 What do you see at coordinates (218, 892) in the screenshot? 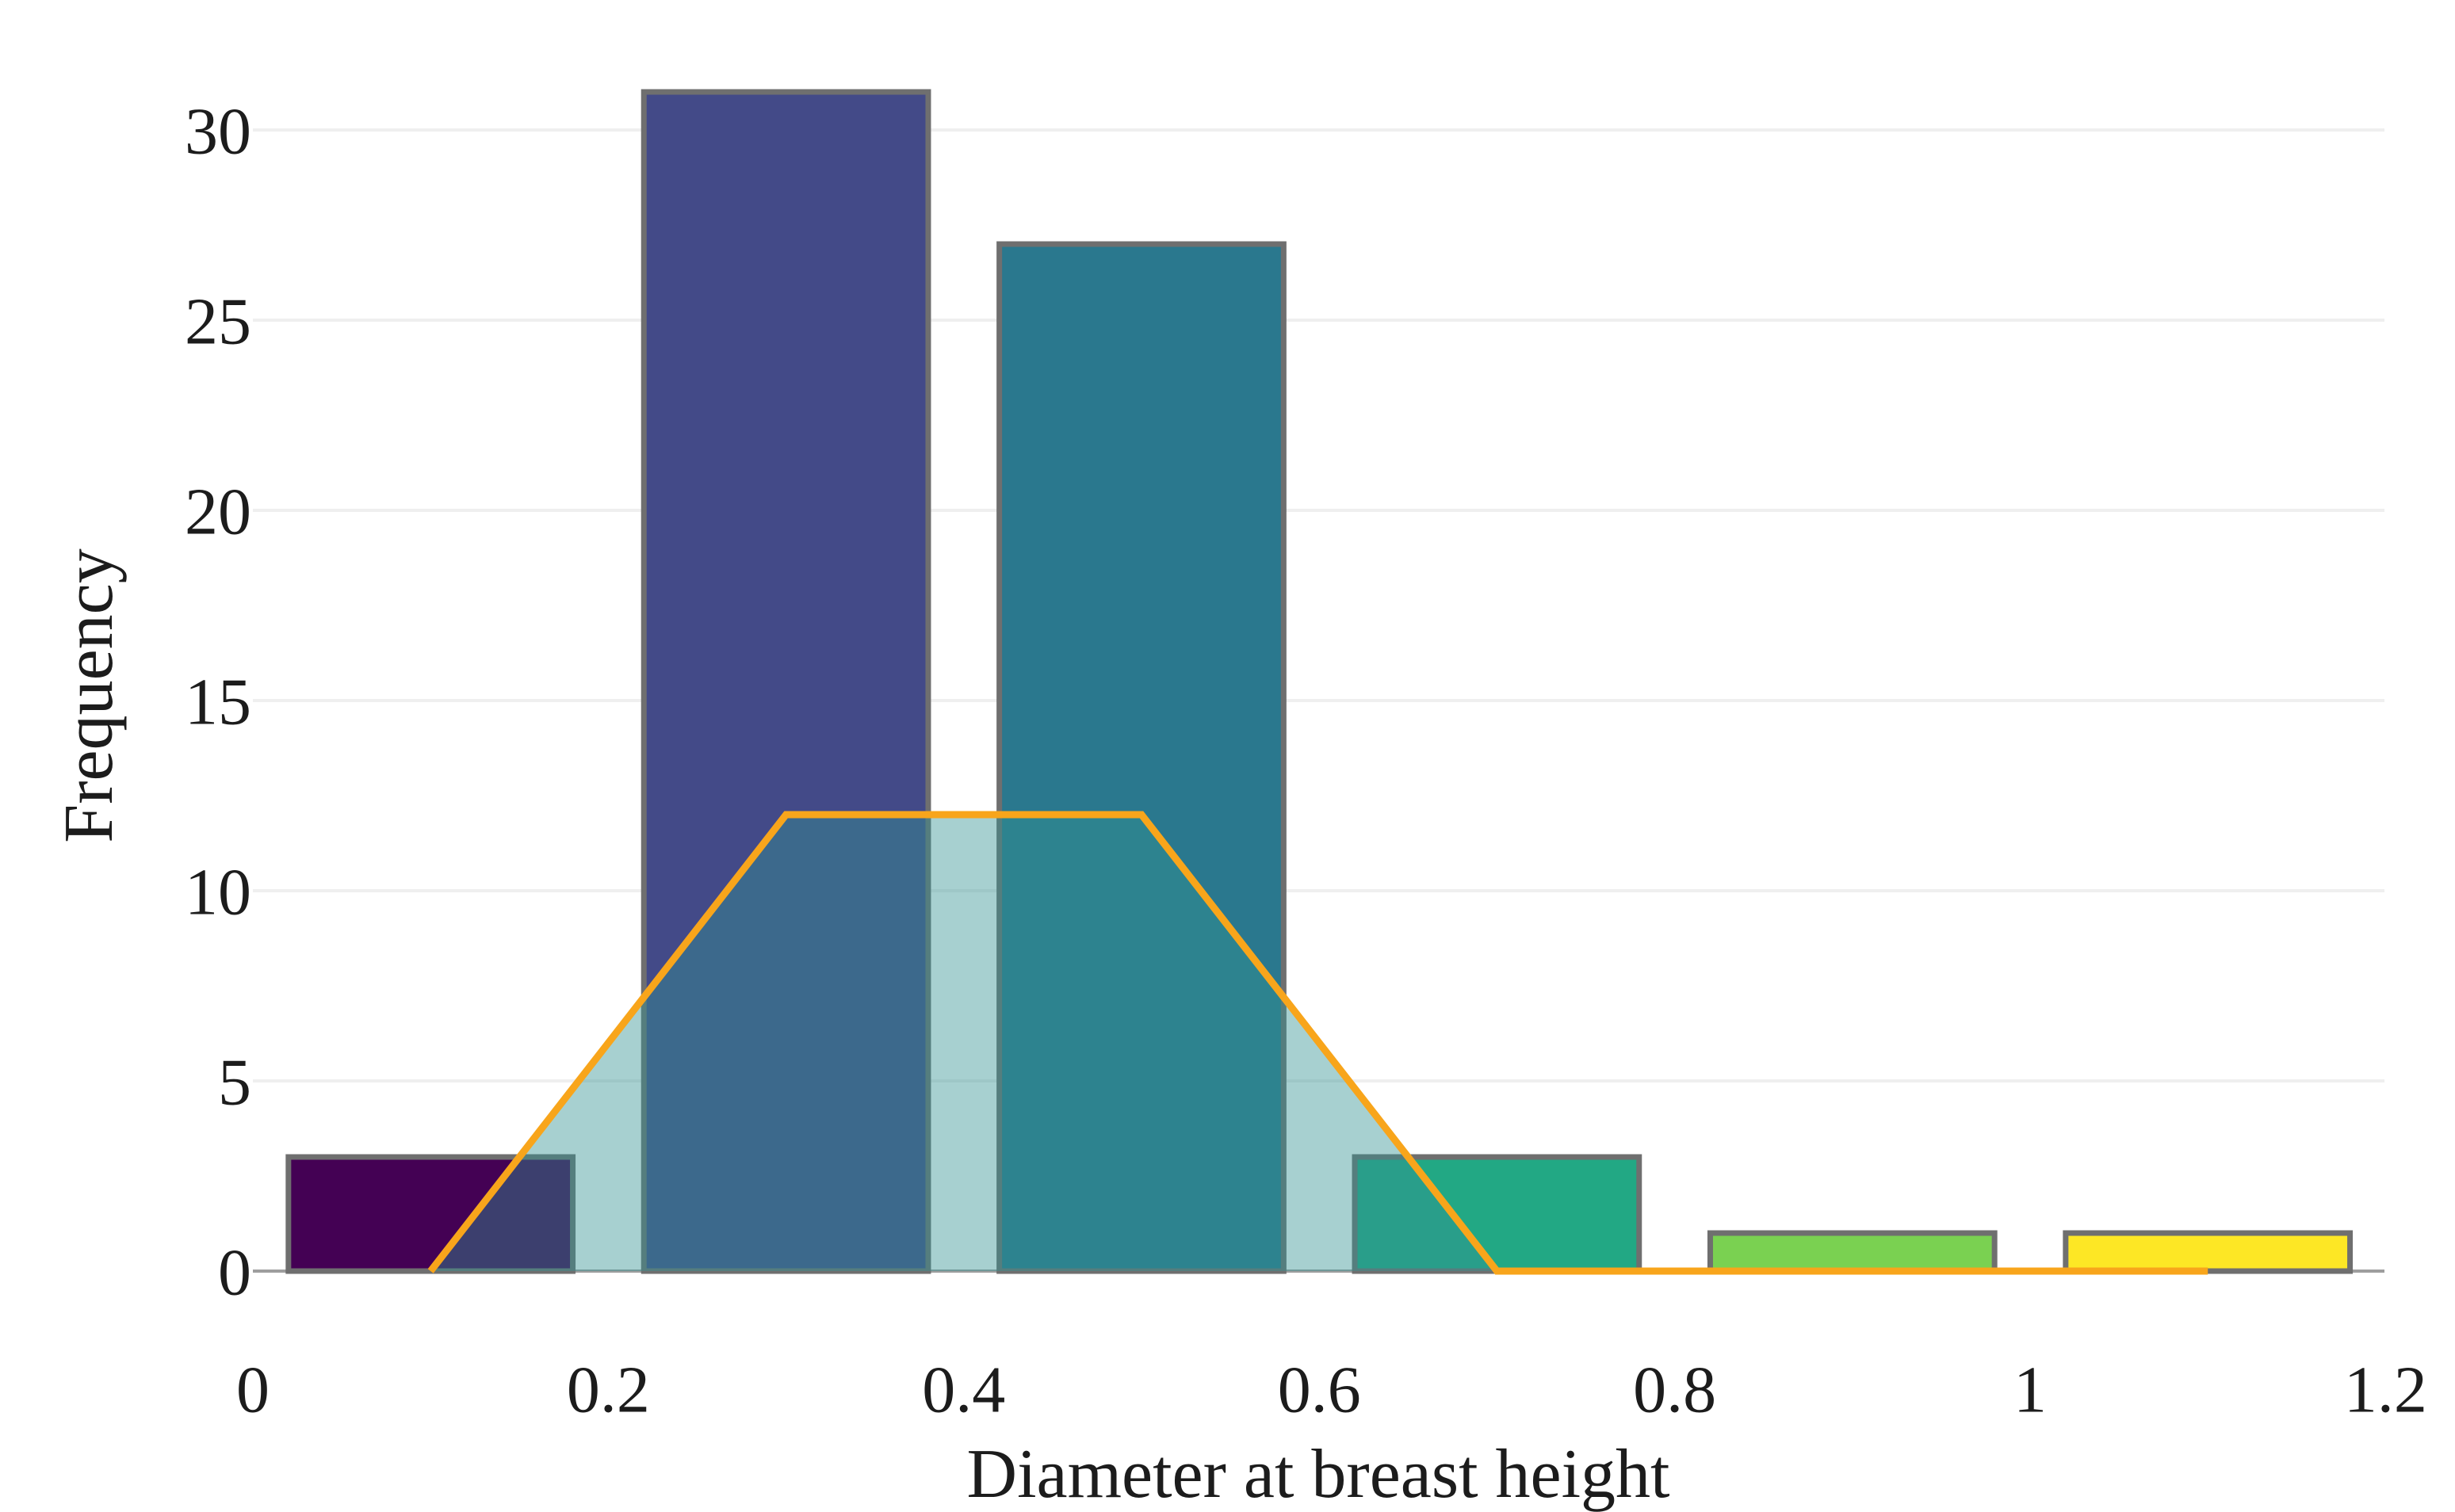
I see `y-tick-label-10: 10` at bounding box center [218, 892].